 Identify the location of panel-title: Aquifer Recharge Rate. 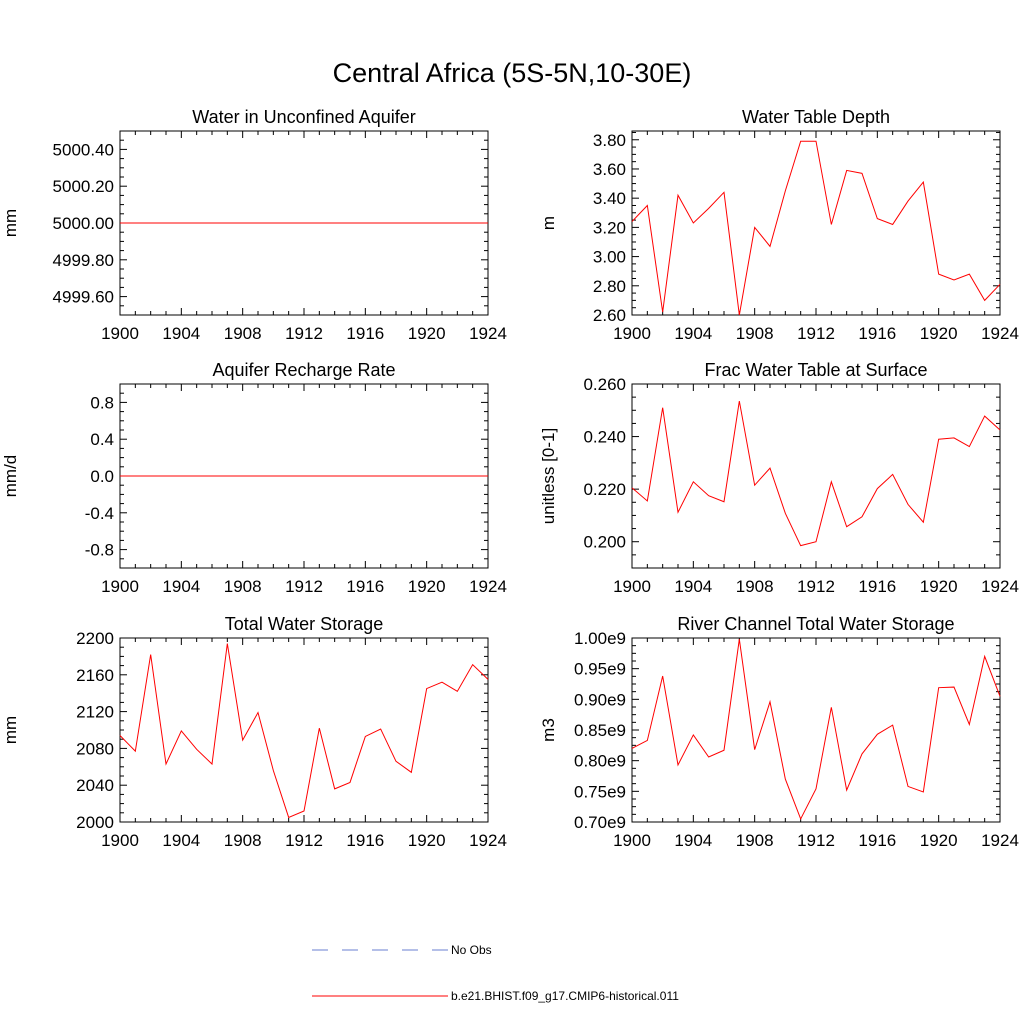
(303, 370).